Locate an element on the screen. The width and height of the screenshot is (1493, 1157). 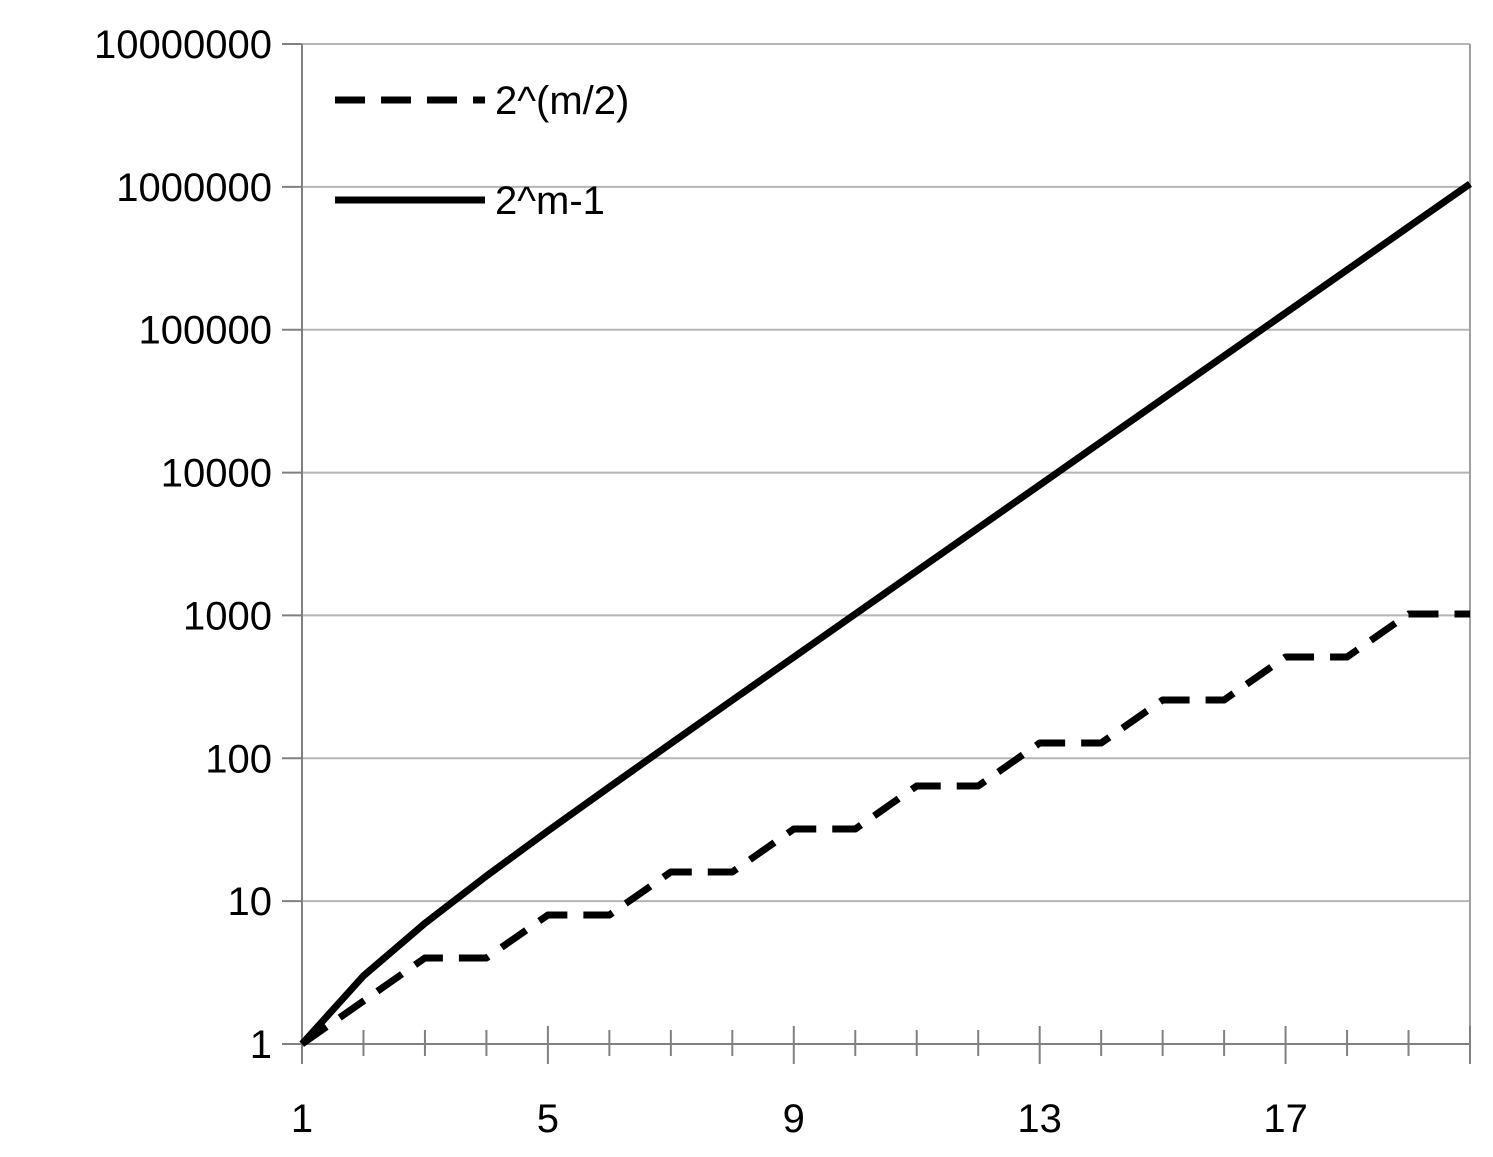
x-axis-tick-label: 17 is located at coordinates (1285, 1119).